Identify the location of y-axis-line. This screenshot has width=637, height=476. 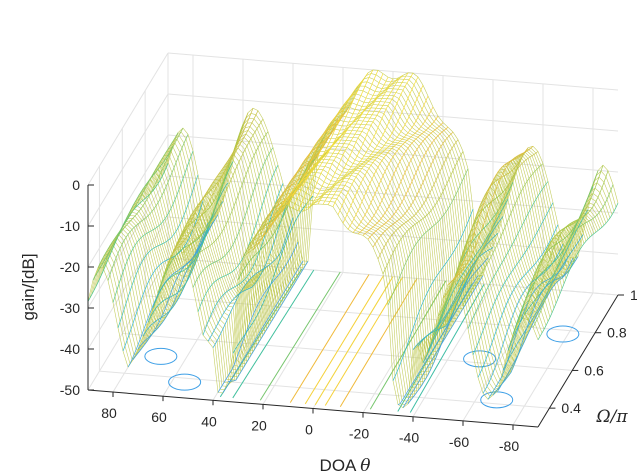
(578, 361).